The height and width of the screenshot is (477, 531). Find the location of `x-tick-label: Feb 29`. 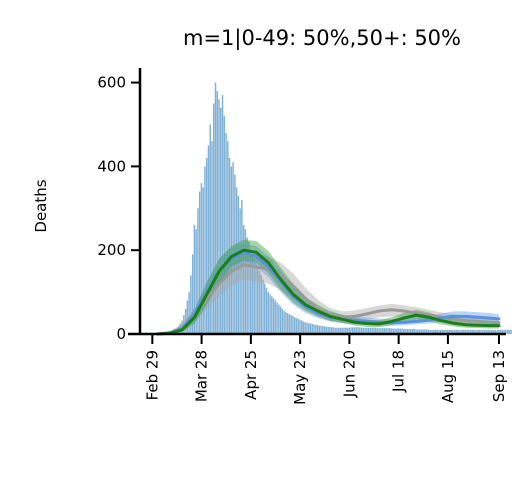

x-tick-label: Feb 29 is located at coordinates (152, 375).